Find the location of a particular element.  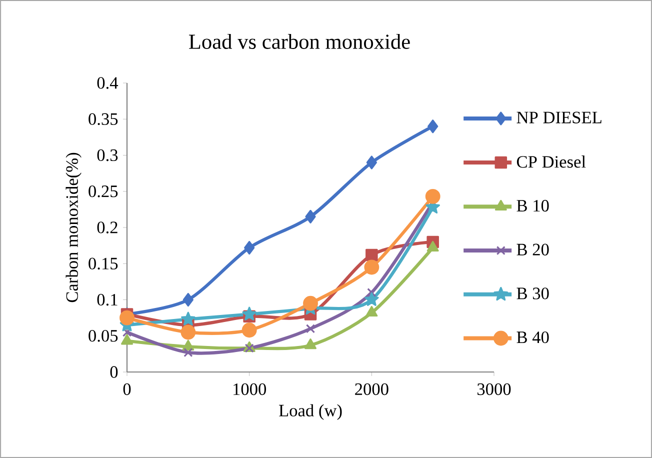

legend-label: B 30 is located at coordinates (532, 294).